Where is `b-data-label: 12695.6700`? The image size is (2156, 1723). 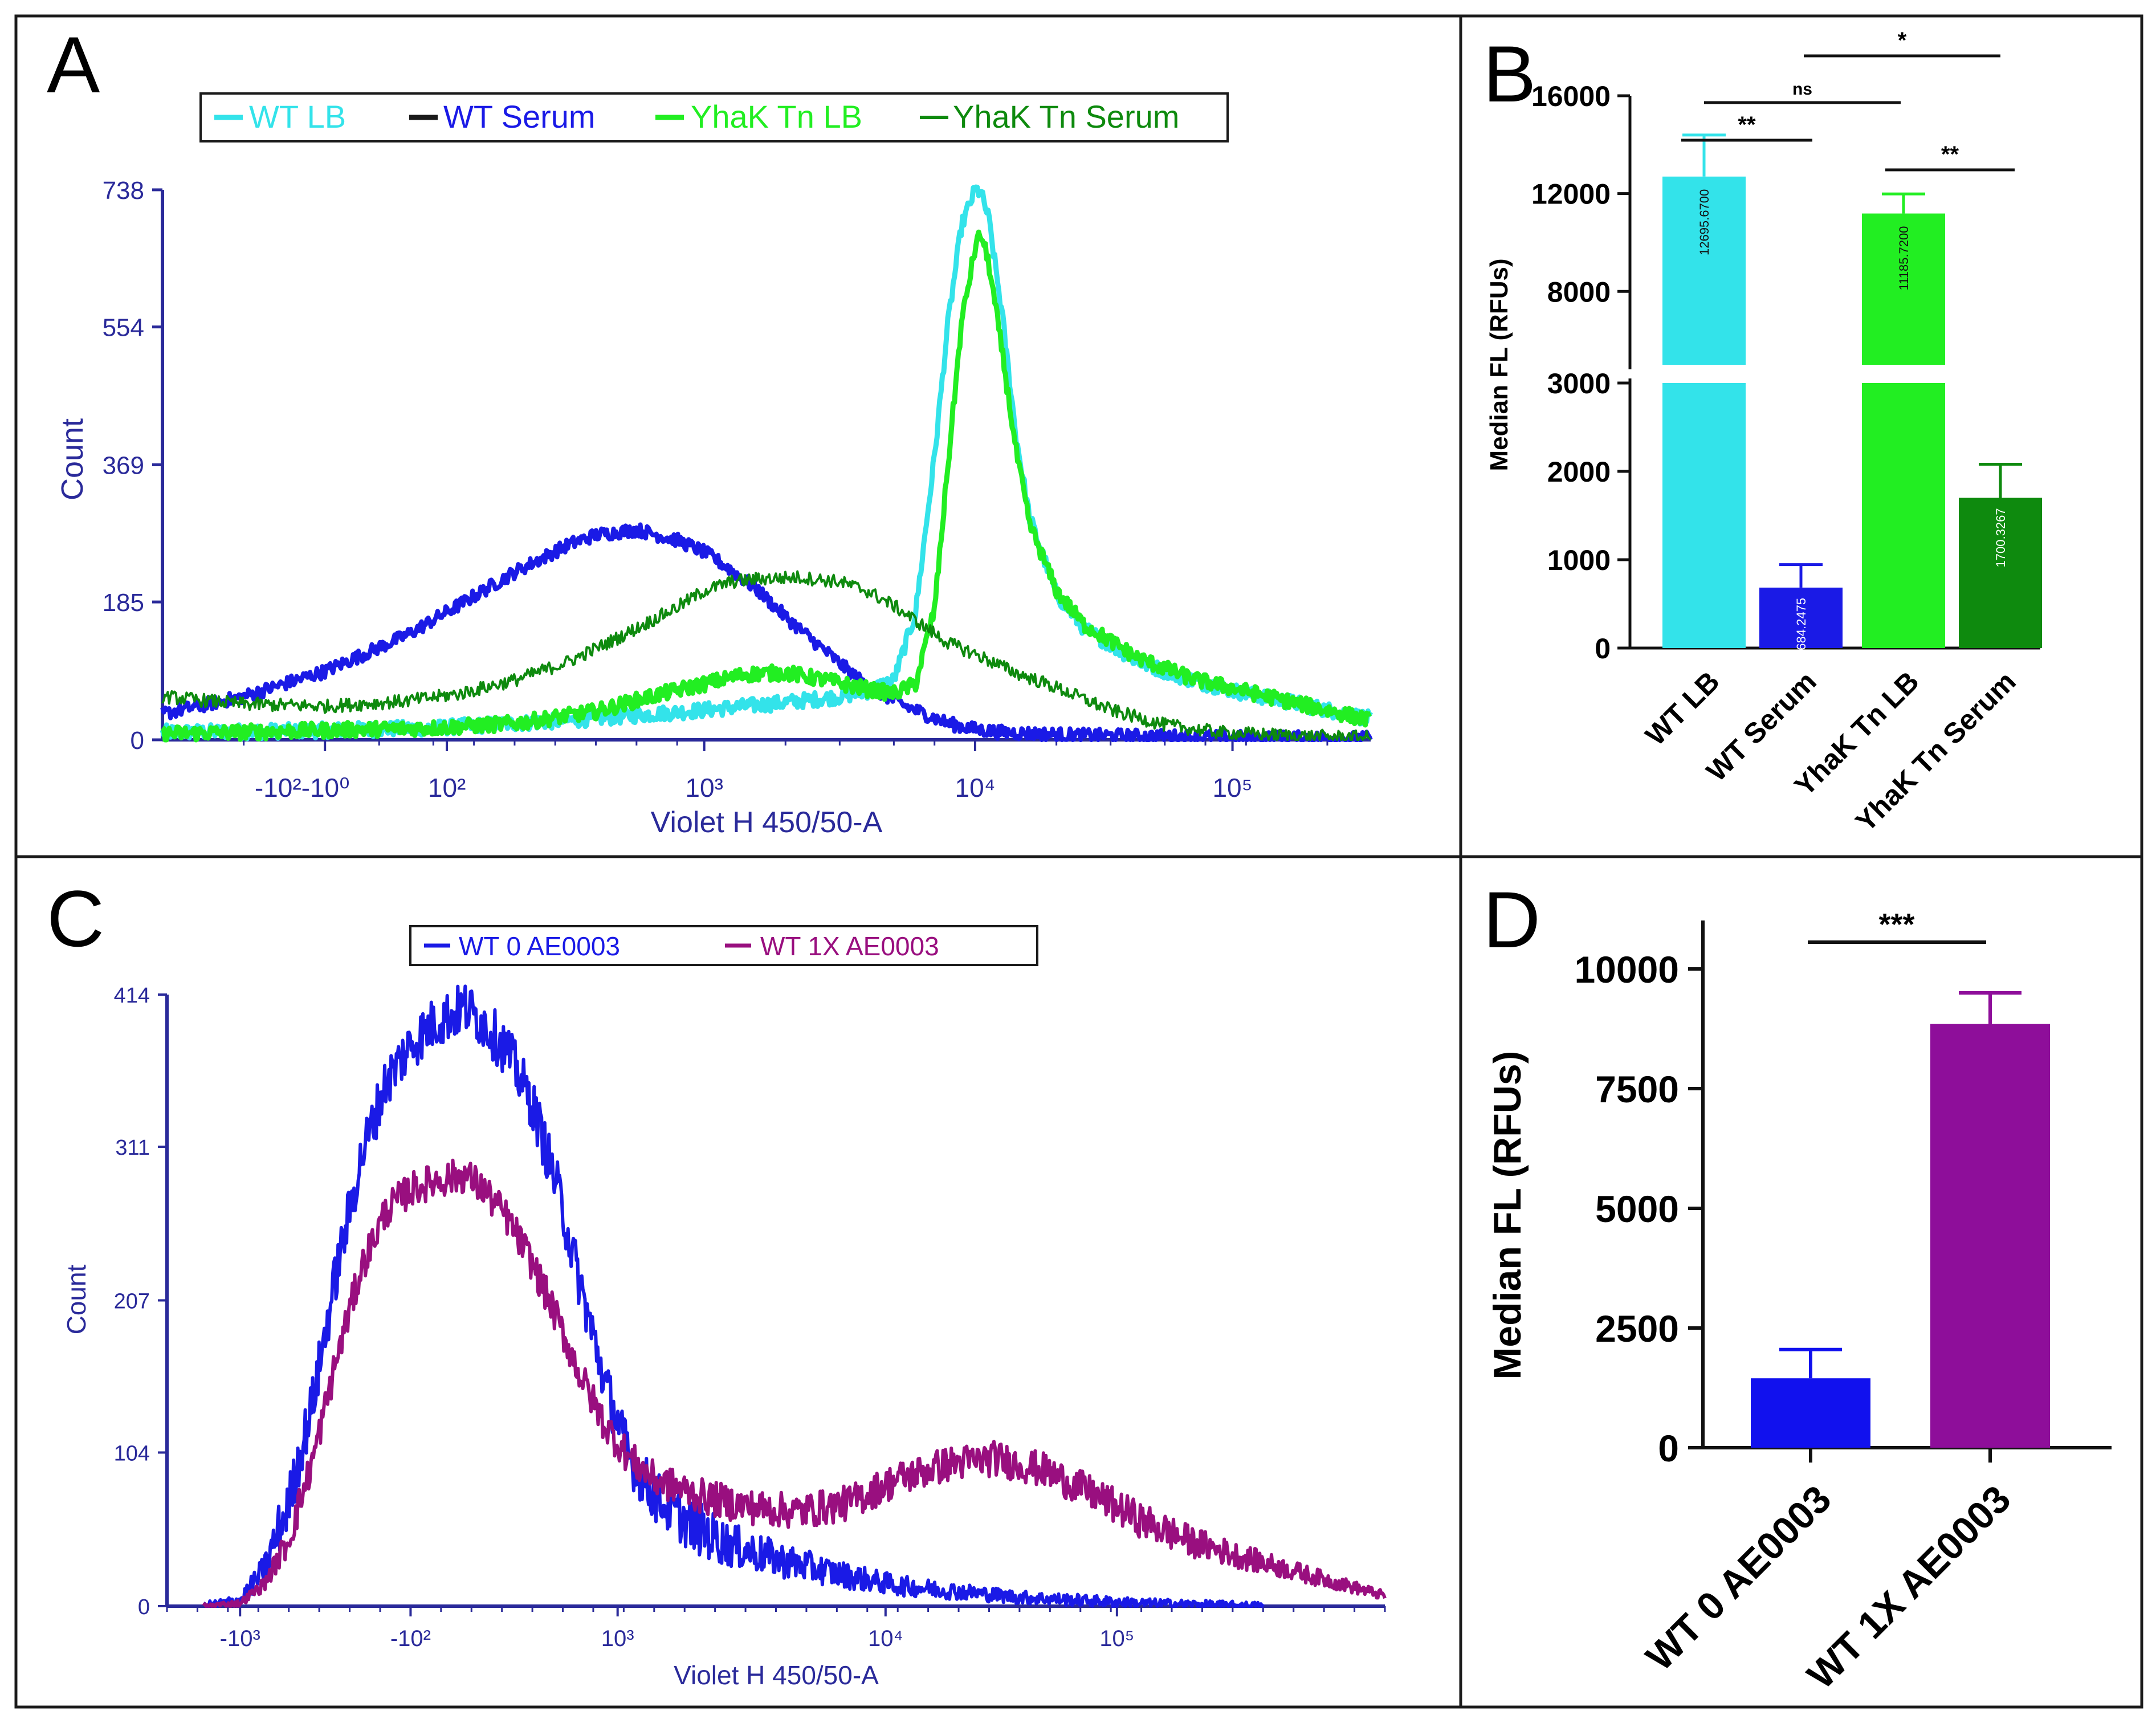 b-data-label: 12695.6700 is located at coordinates (1704, 222).